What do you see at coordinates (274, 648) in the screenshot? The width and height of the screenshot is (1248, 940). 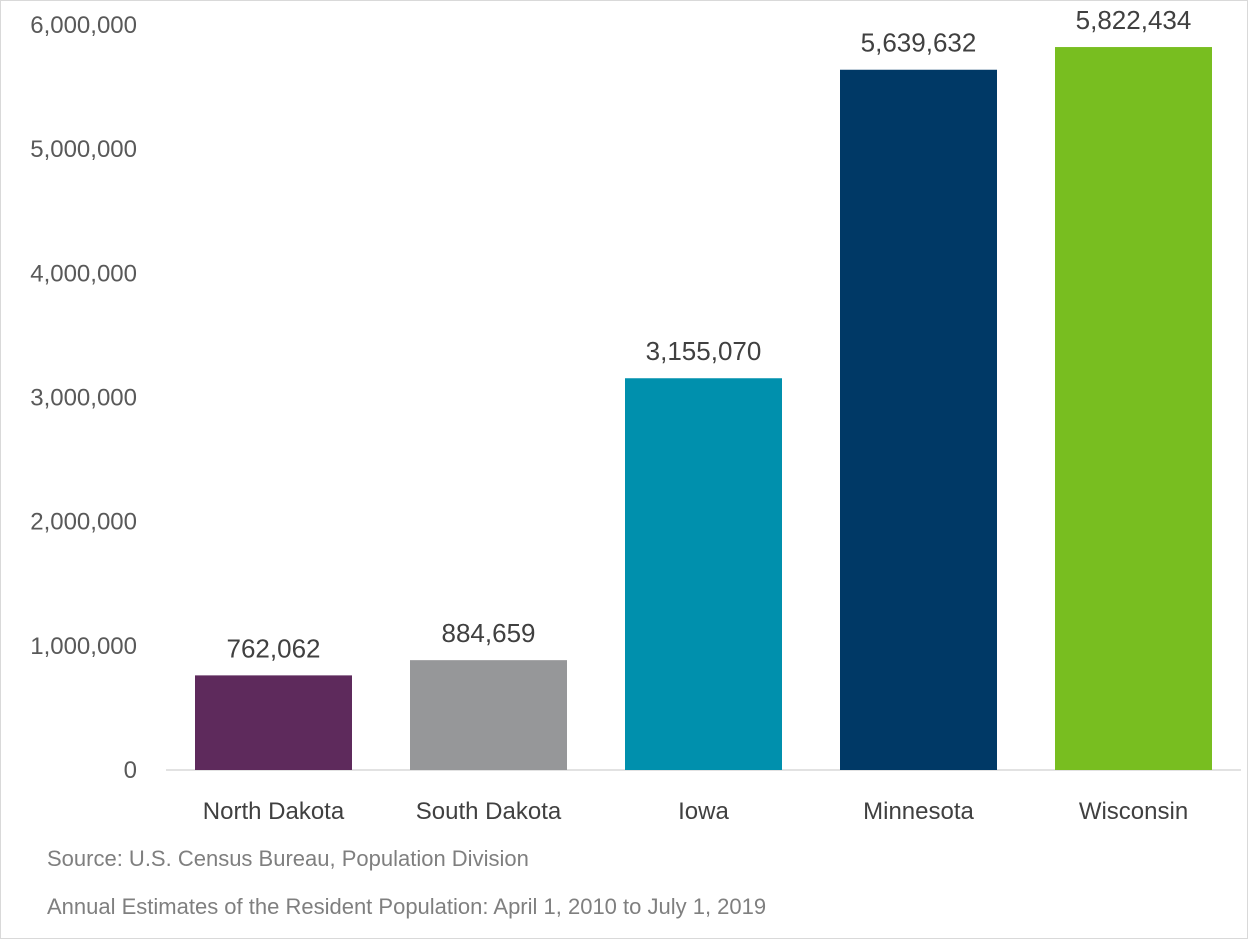 I see `data-label: 762,062` at bounding box center [274, 648].